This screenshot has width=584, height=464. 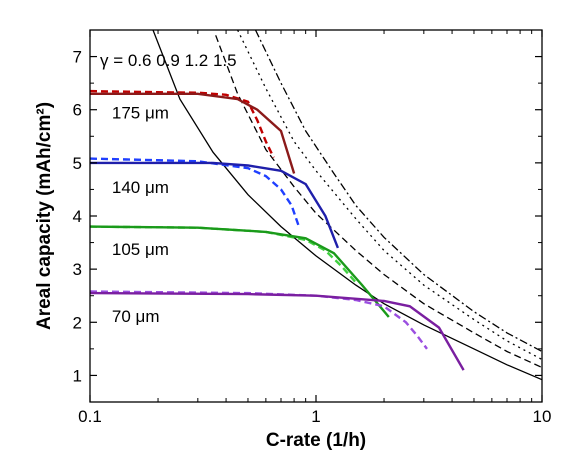 What do you see at coordinates (77, 375) in the screenshot?
I see `y-tick-label: 1` at bounding box center [77, 375].